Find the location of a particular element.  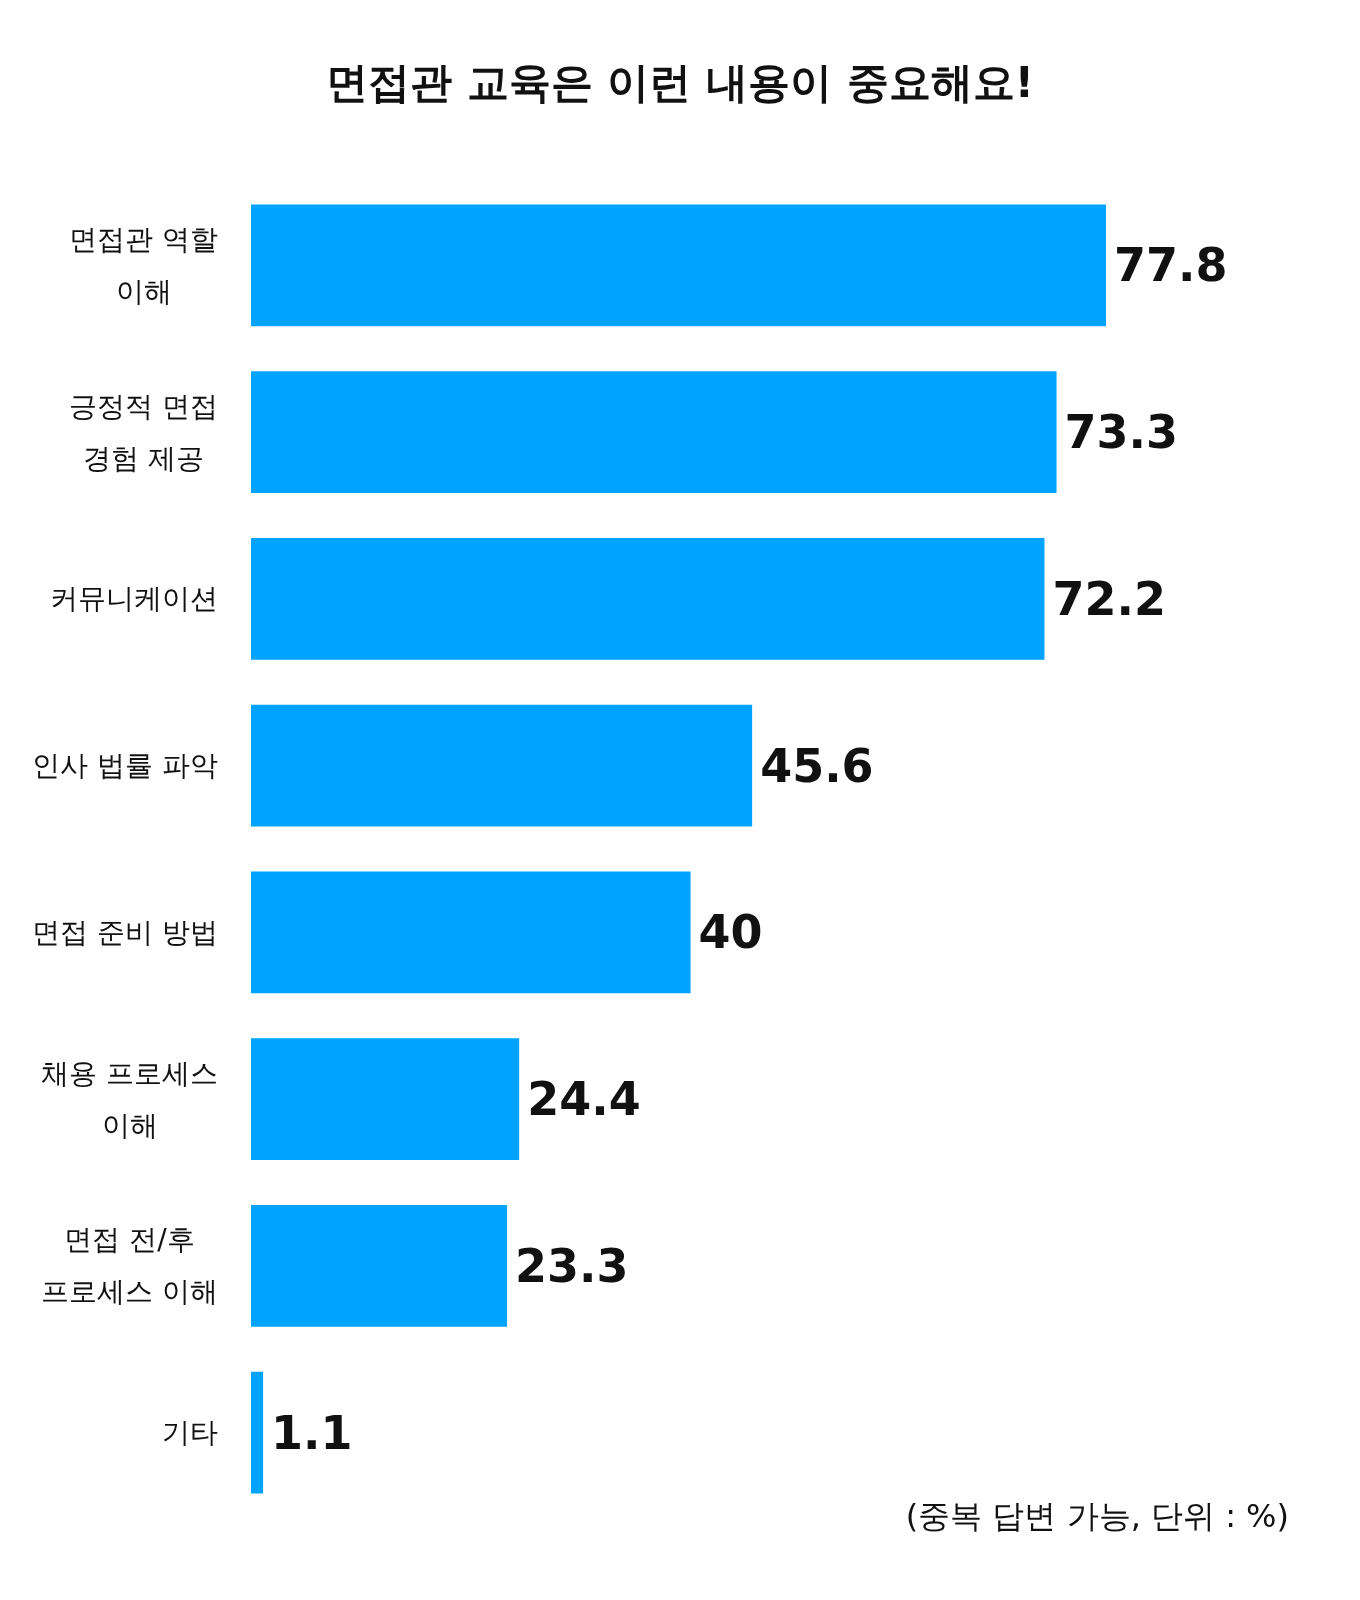

chart-title: 면접관 교육은 이런 내용이 중요해요! is located at coordinates (680, 82).